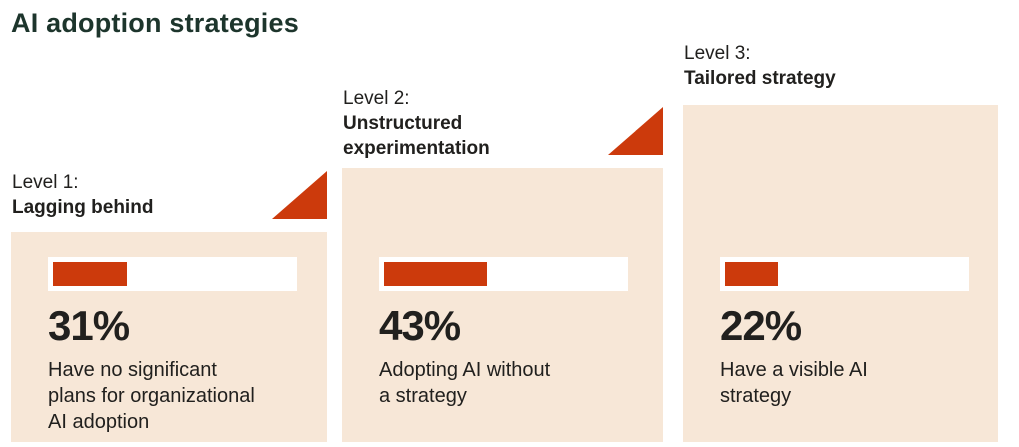  I want to click on page-title: AI adoption strategies, so click(155, 23).